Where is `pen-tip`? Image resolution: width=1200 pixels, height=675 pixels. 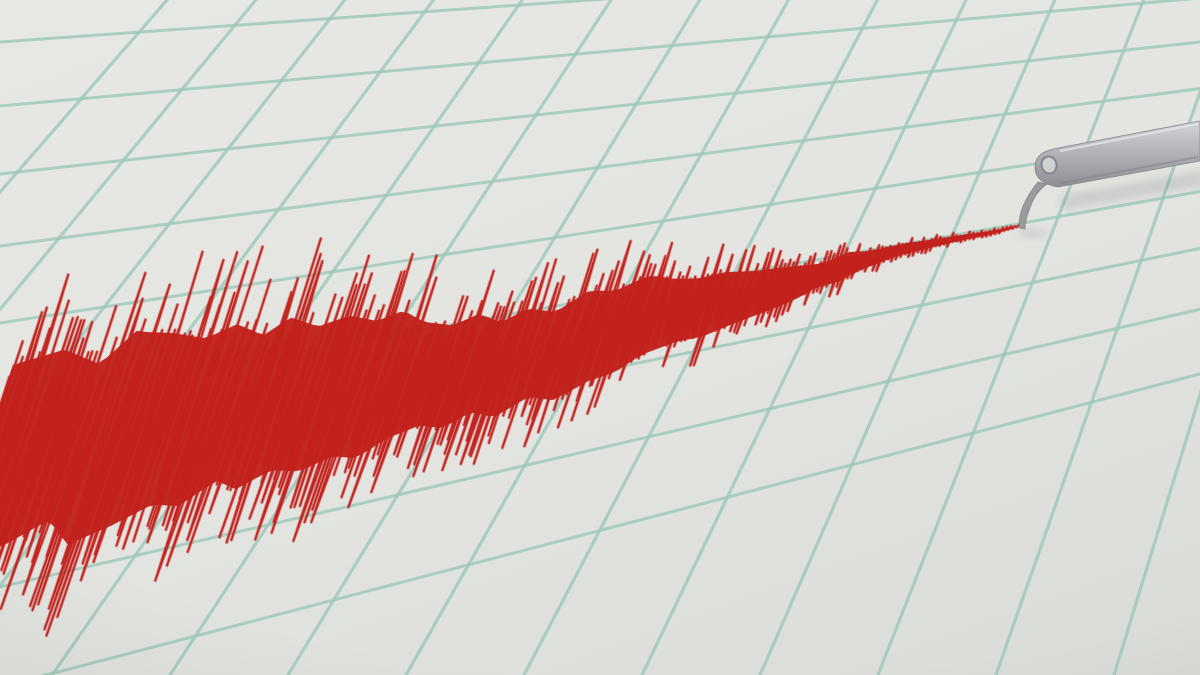 pen-tip is located at coordinates (1033, 205).